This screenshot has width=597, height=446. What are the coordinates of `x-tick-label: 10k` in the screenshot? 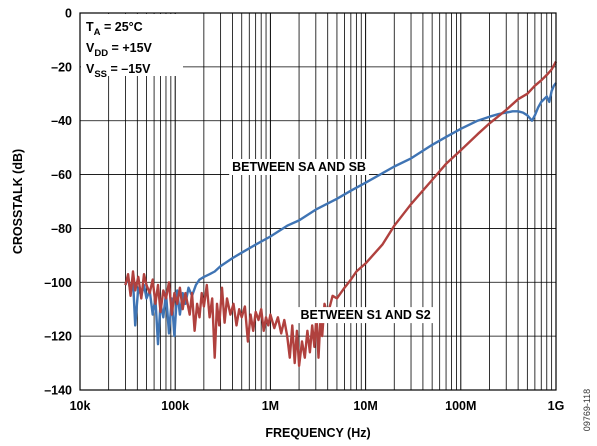 It's located at (80, 406).